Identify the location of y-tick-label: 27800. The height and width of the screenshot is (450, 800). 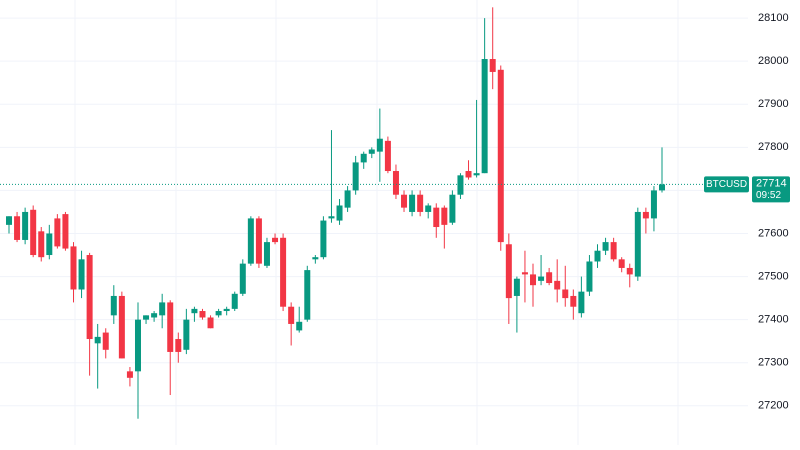
(773, 147).